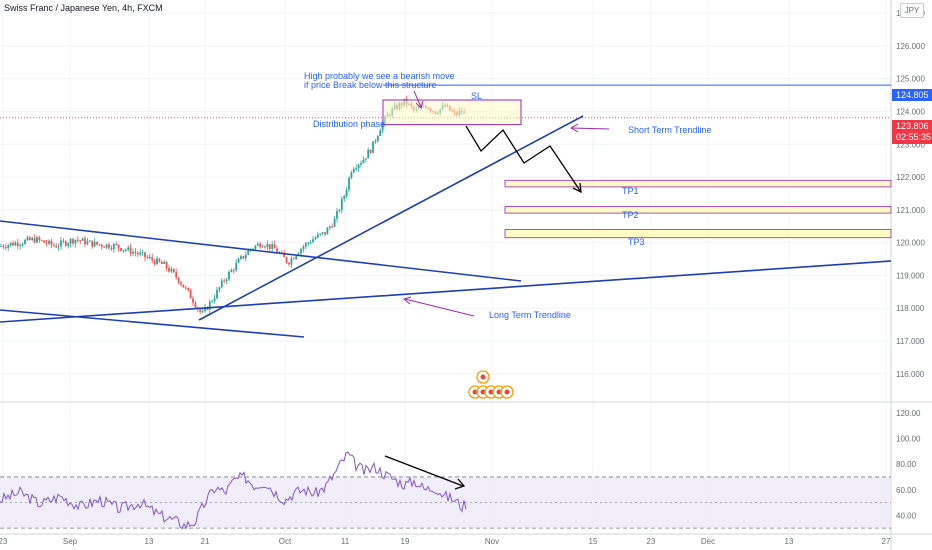 The image size is (932, 550). I want to click on rsi-divergence-arrowhead, so click(460, 484).